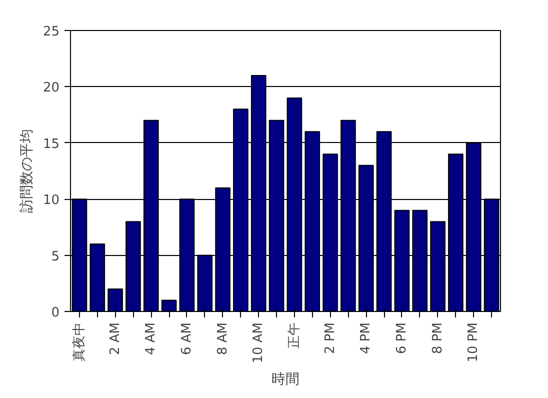  Describe the element at coordinates (258, 343) in the screenshot. I see `x-tick-label: 10 AM` at that location.